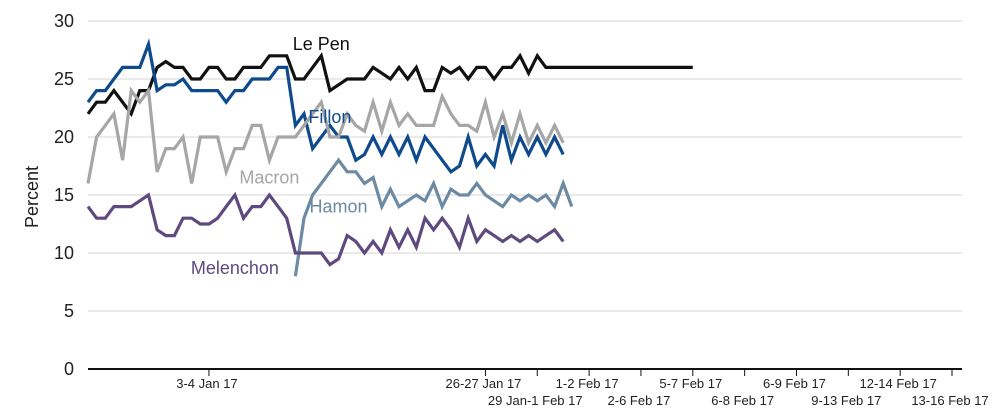 This screenshot has height=413, width=1000. Describe the element at coordinates (269, 177) in the screenshot. I see `series-label-macron: Macron` at that location.